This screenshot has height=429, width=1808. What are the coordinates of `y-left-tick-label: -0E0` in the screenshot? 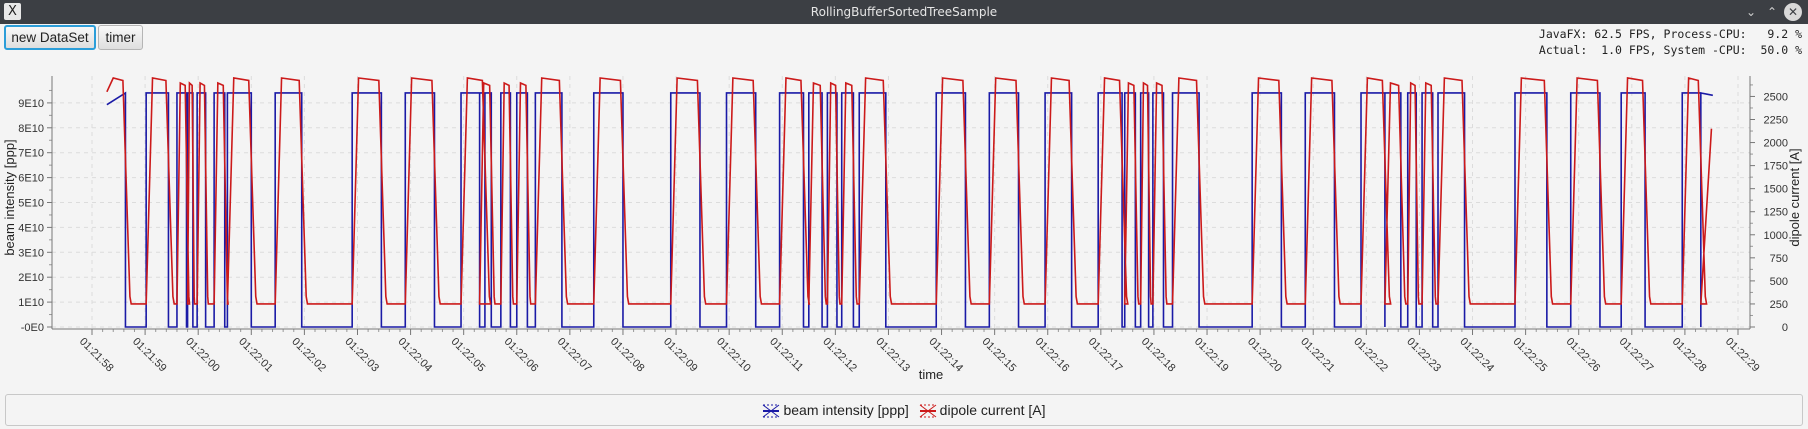 It's located at (32, 328).